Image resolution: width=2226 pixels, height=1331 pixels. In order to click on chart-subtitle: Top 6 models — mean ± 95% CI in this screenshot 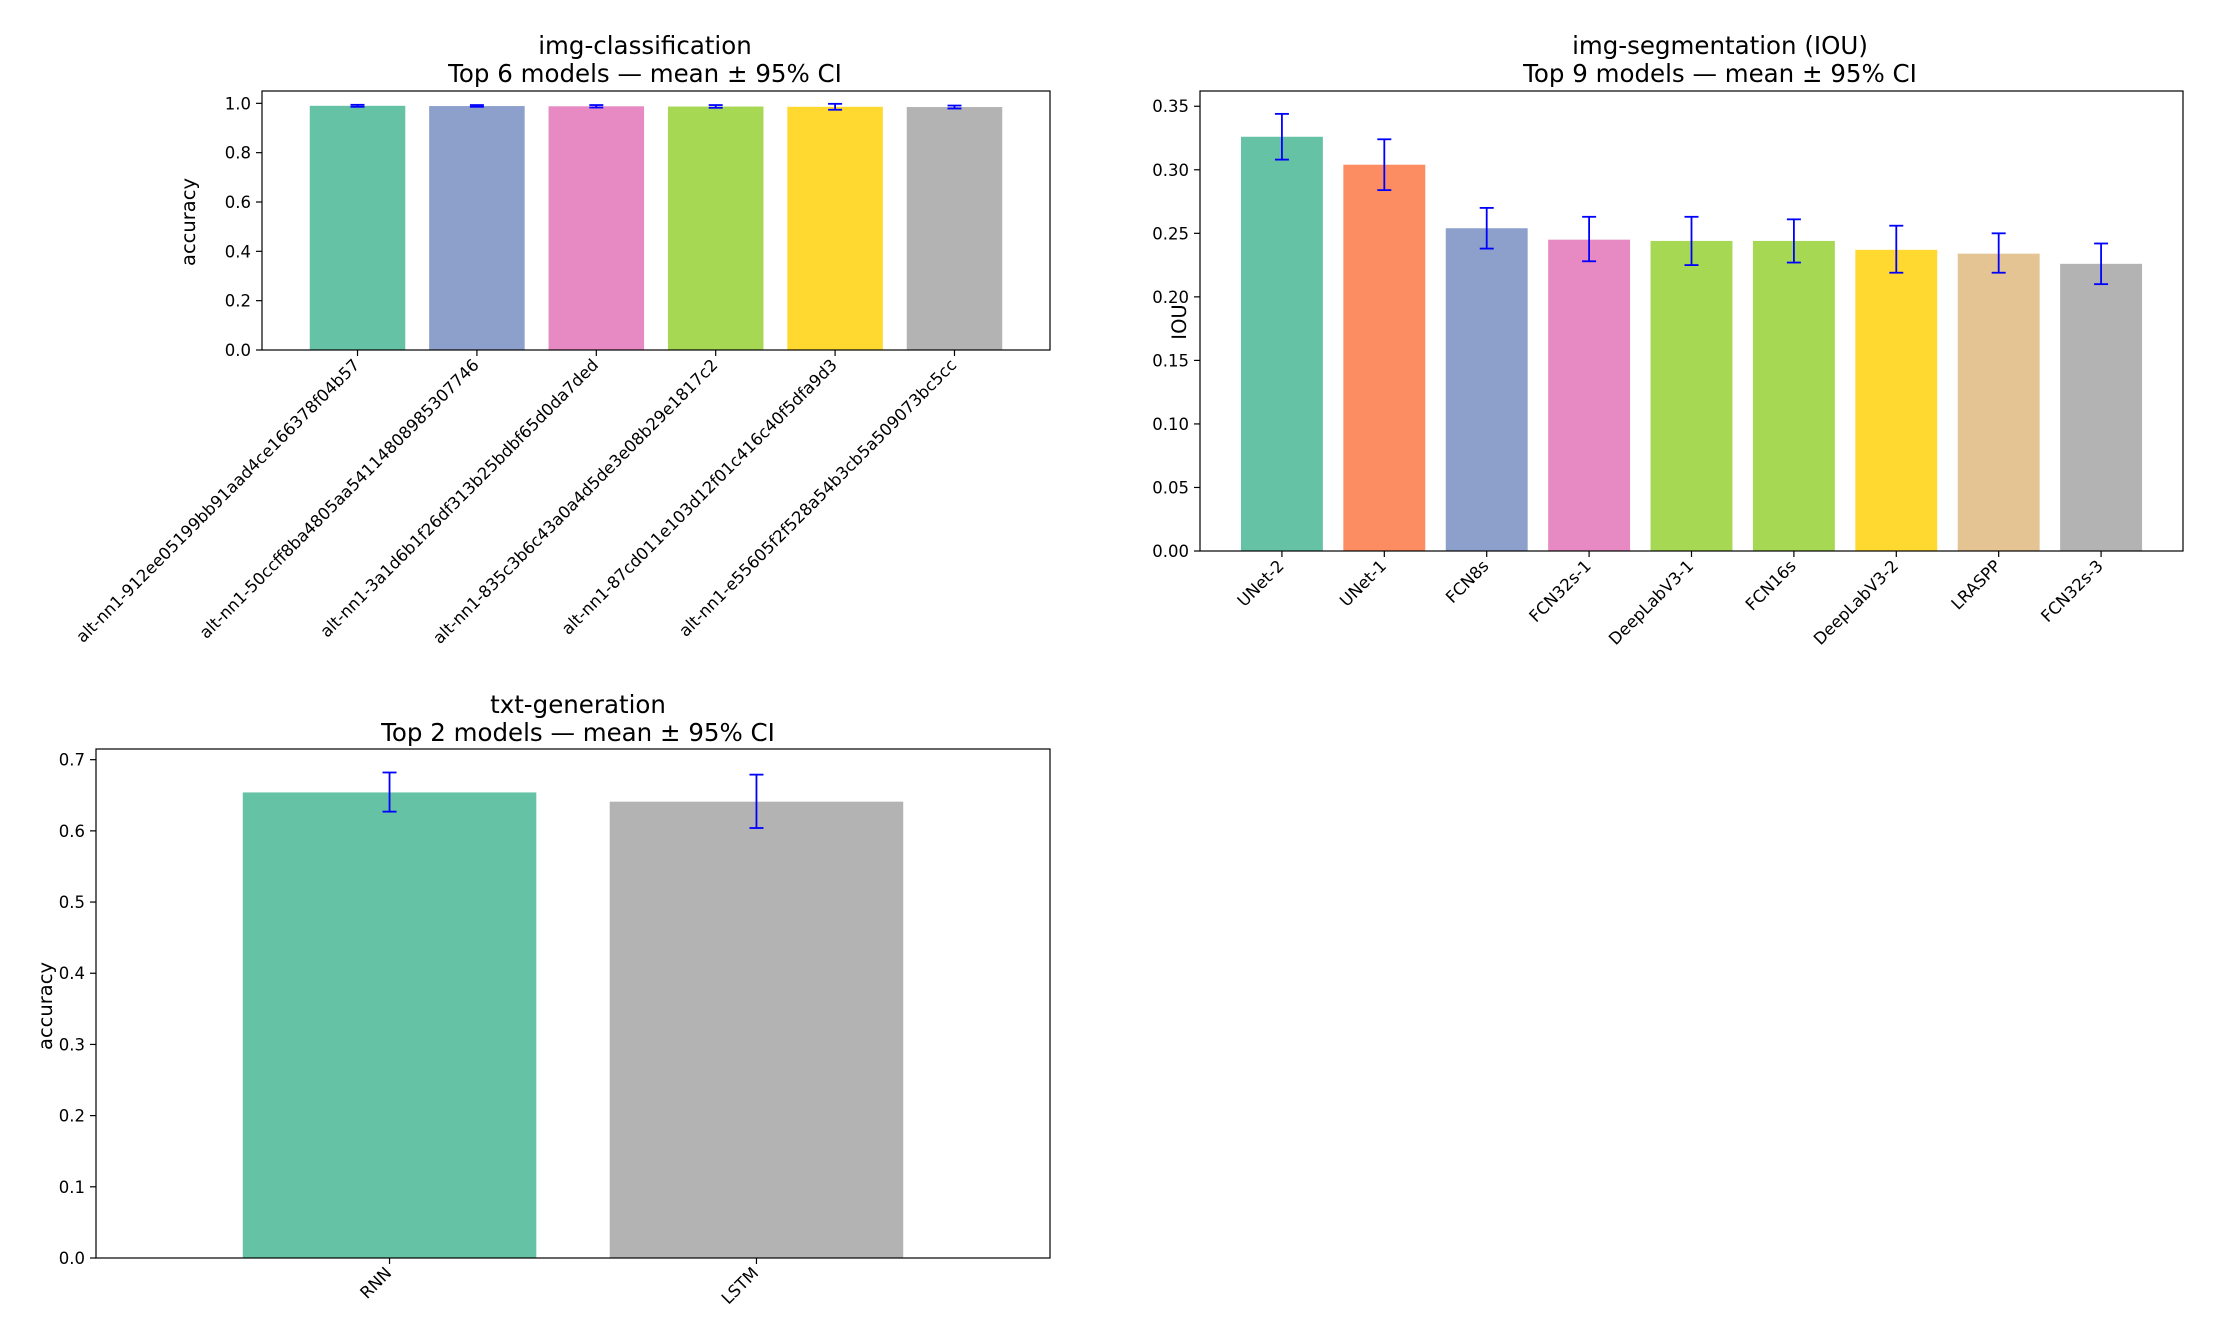, I will do `click(644, 73)`.